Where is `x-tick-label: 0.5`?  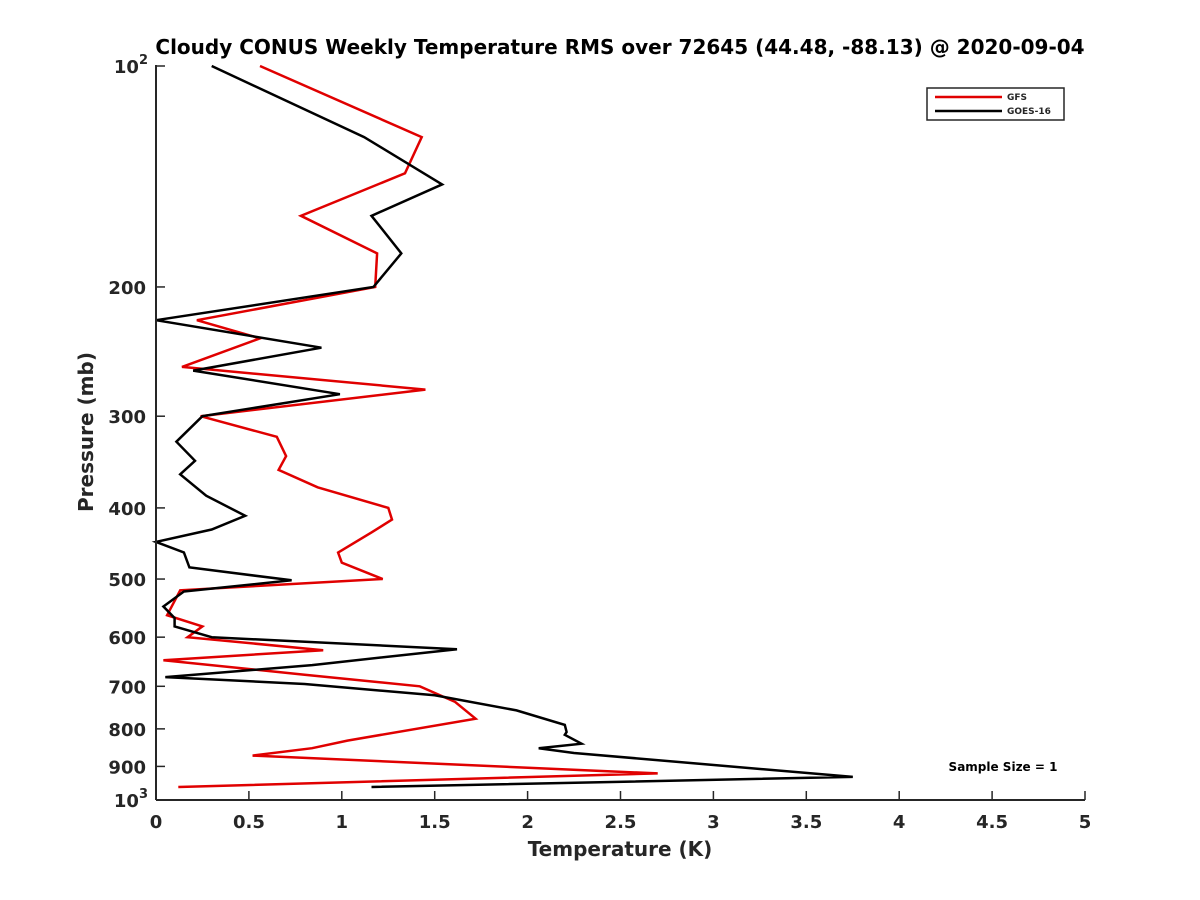
x-tick-label: 0.5 is located at coordinates (249, 822).